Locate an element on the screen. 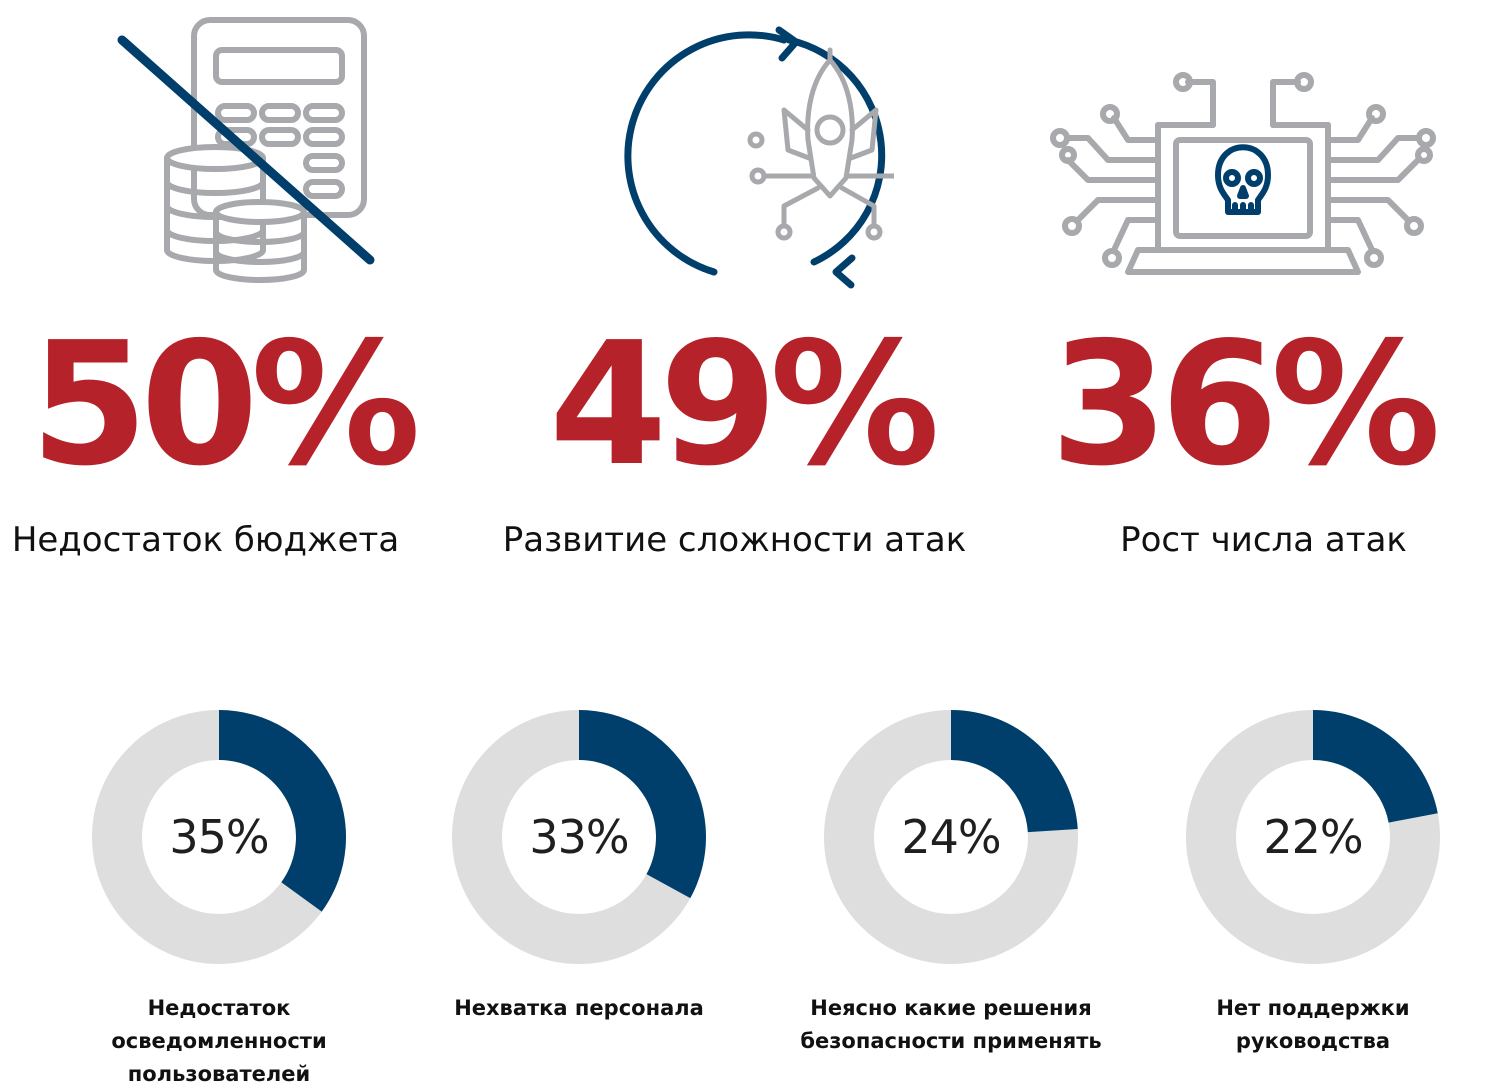 This screenshot has width=1498, height=1091. donut-chart: 33% Нехватка персонала is located at coordinates (579, 895).